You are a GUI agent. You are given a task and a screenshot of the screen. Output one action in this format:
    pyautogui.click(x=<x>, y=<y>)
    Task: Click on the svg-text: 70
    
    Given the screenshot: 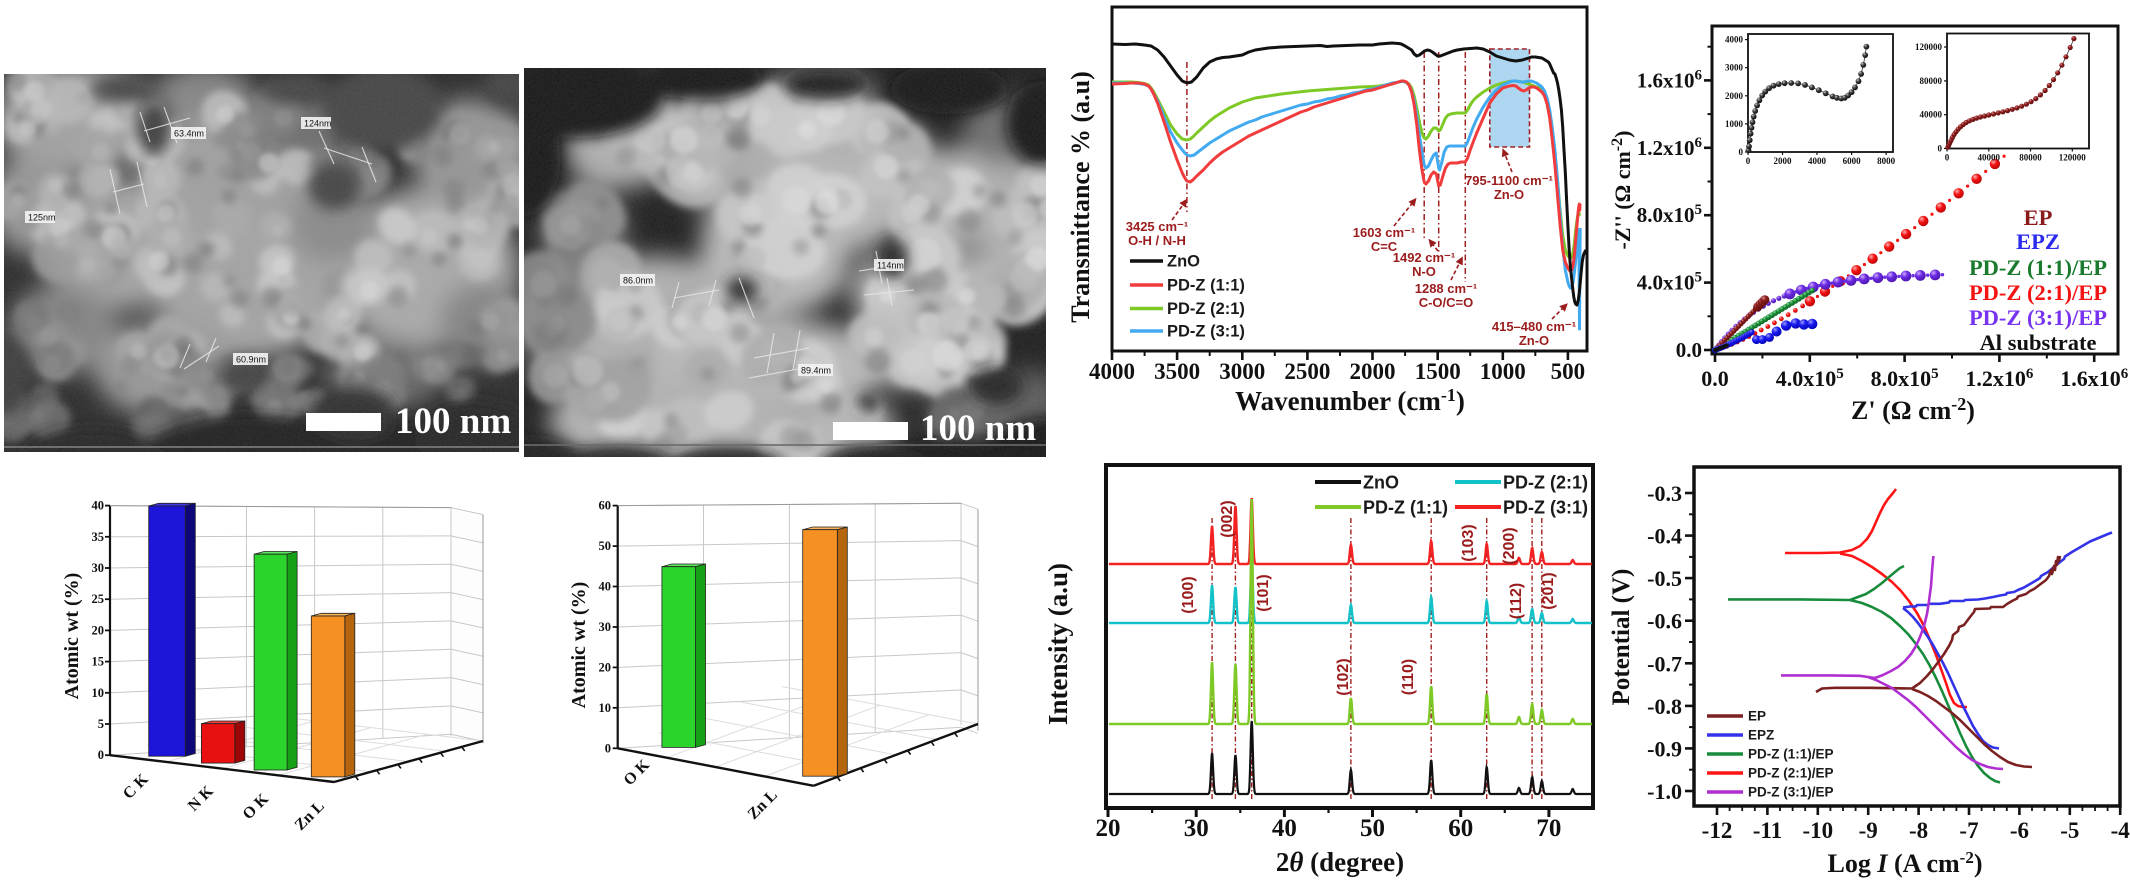 What is the action you would take?
    pyautogui.click(x=1548, y=828)
    